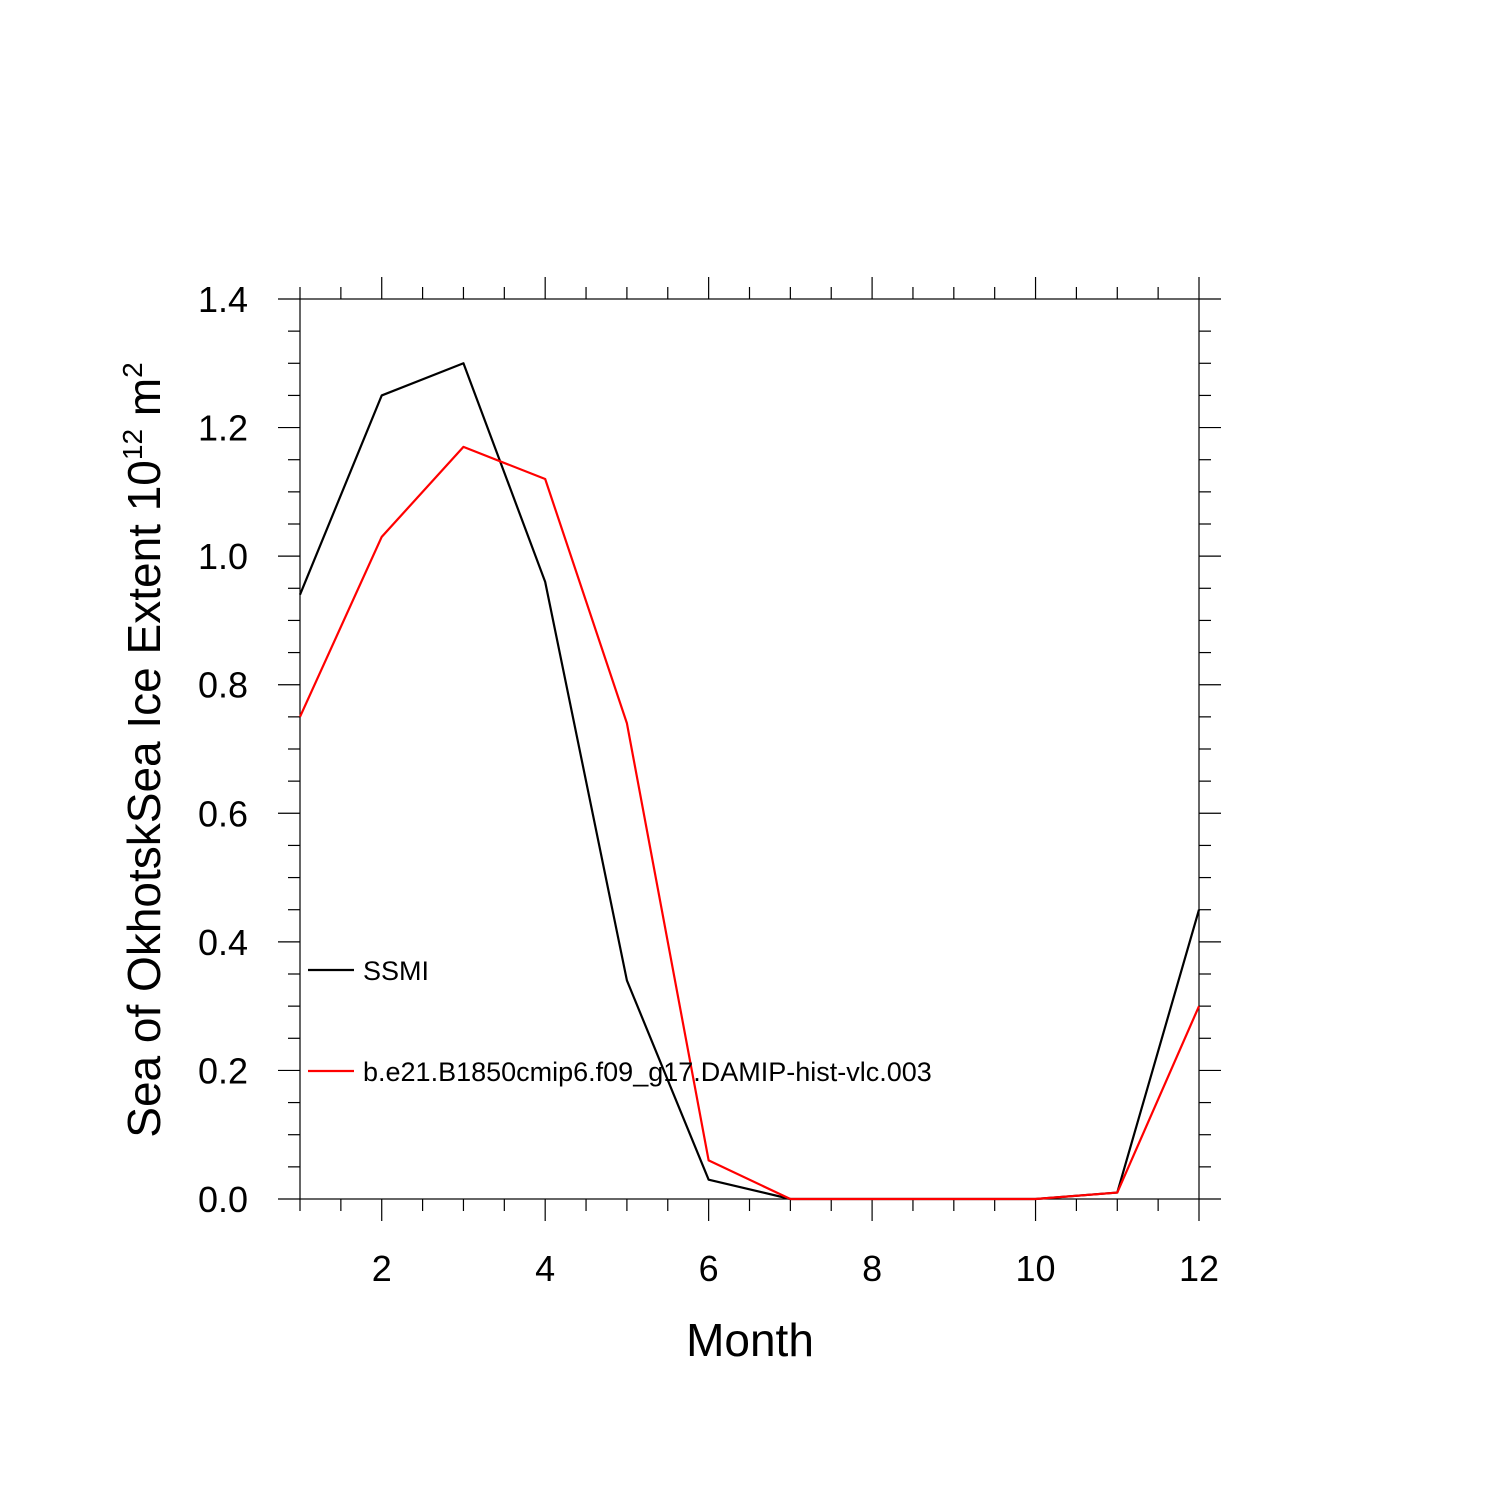 This screenshot has width=1500, height=1500. I want to click on y-tick-label: 0.2, so click(223, 1070).